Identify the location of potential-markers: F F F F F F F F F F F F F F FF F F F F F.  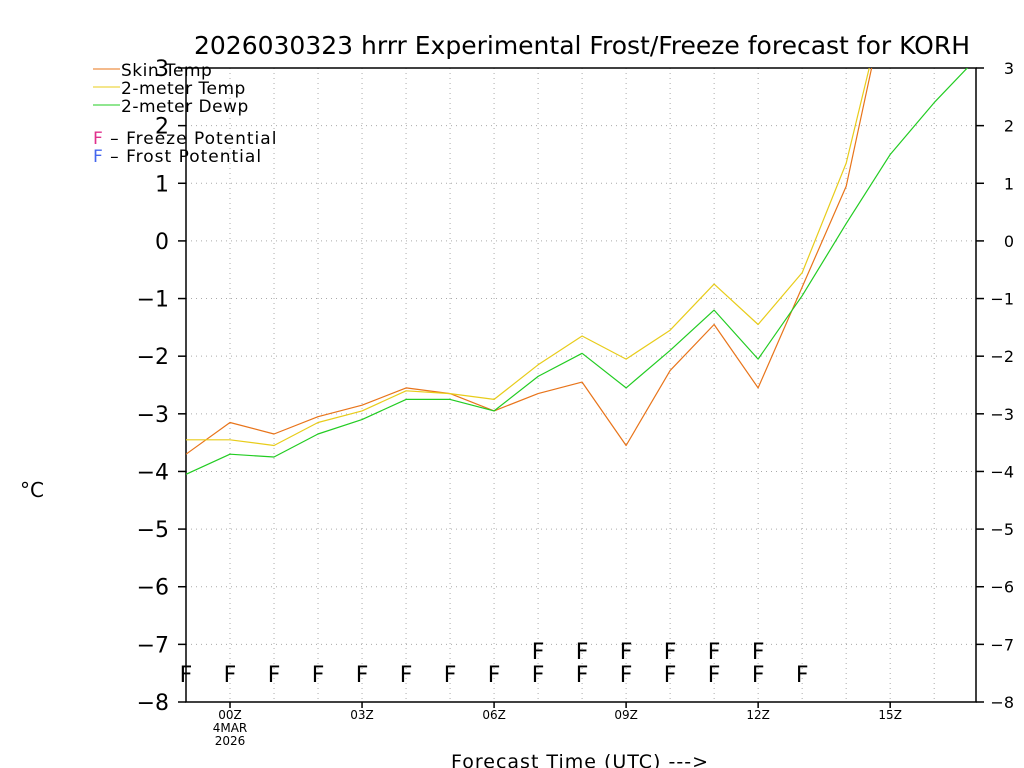
(494, 664).